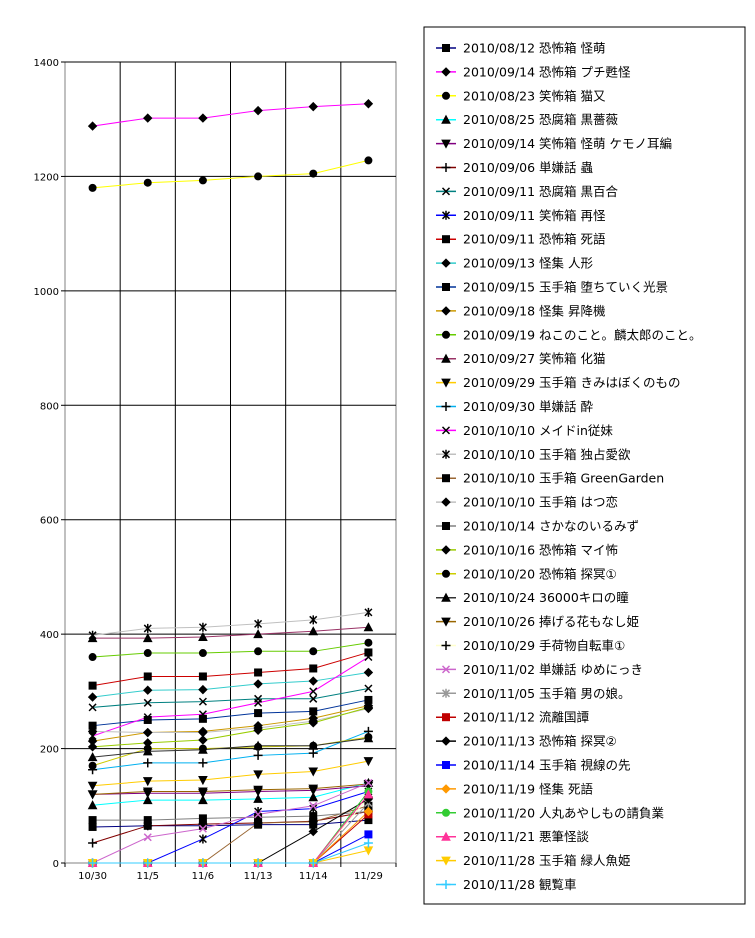 The width and height of the screenshot is (755, 938). Describe the element at coordinates (527, 191) in the screenshot. I see `legend-item: 2010/09/11 恐腐箱 黒百合` at that location.